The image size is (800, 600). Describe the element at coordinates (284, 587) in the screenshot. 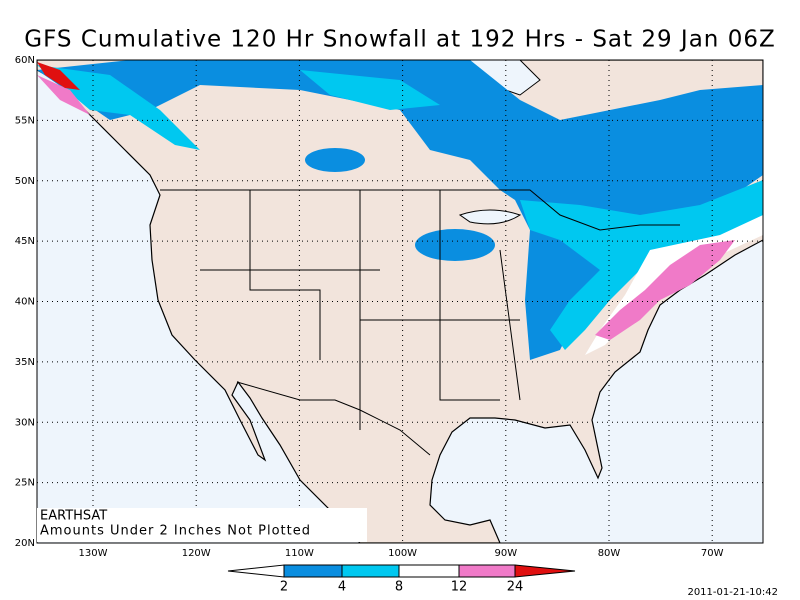

I see `colorbar-label: 2` at that location.